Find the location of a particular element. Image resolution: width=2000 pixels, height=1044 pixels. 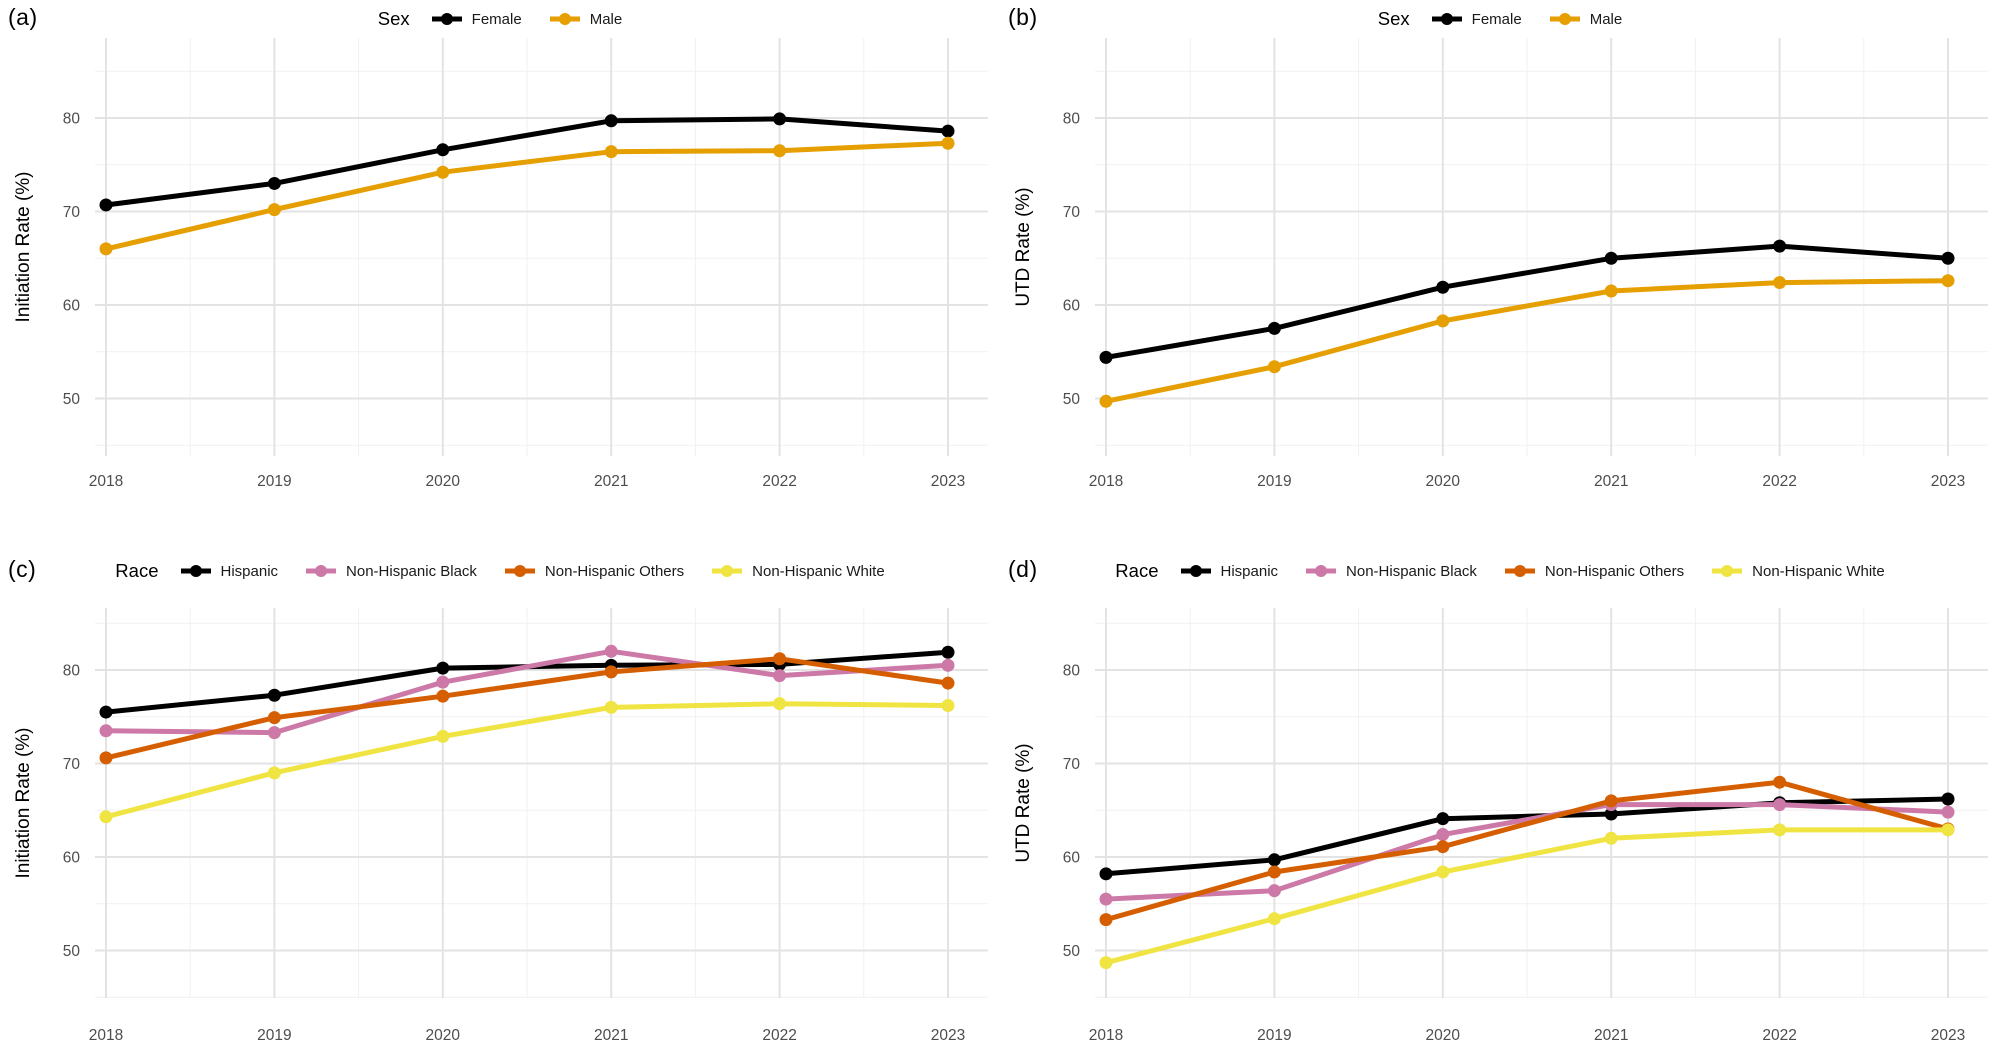

legend-title: Race is located at coordinates (1137, 570).